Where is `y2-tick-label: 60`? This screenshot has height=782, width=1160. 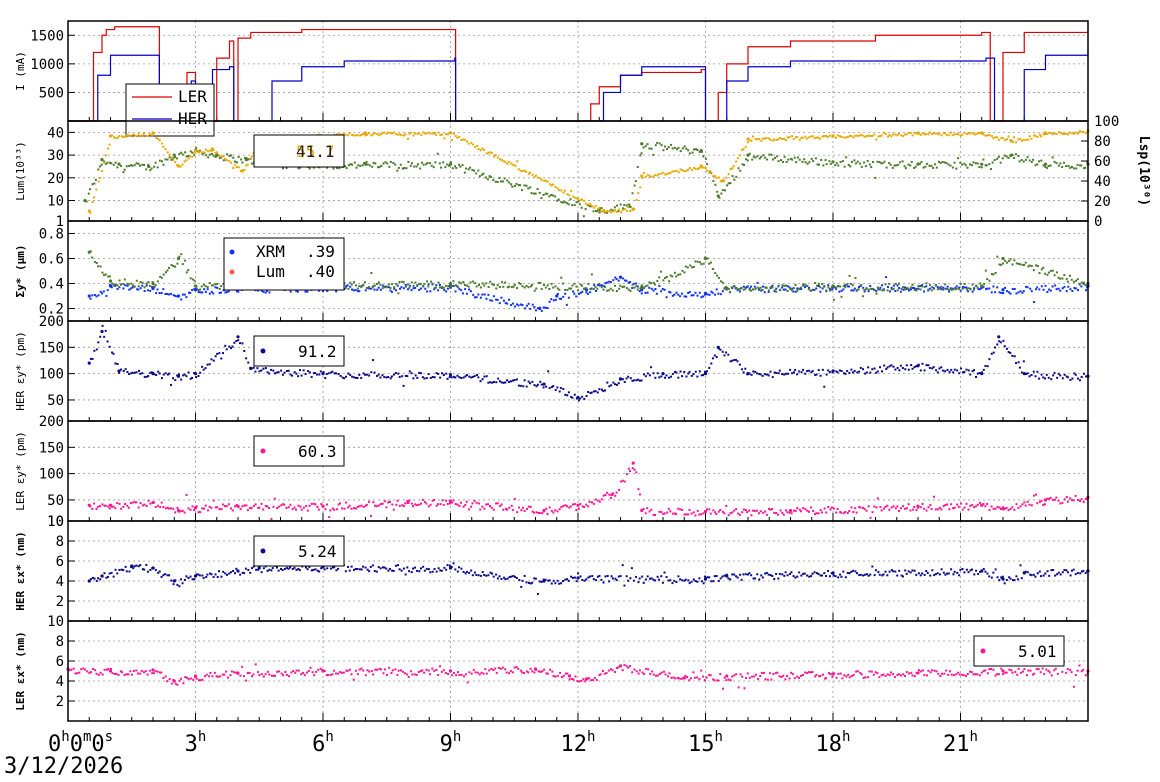 y2-tick-label: 60 is located at coordinates (1102, 162).